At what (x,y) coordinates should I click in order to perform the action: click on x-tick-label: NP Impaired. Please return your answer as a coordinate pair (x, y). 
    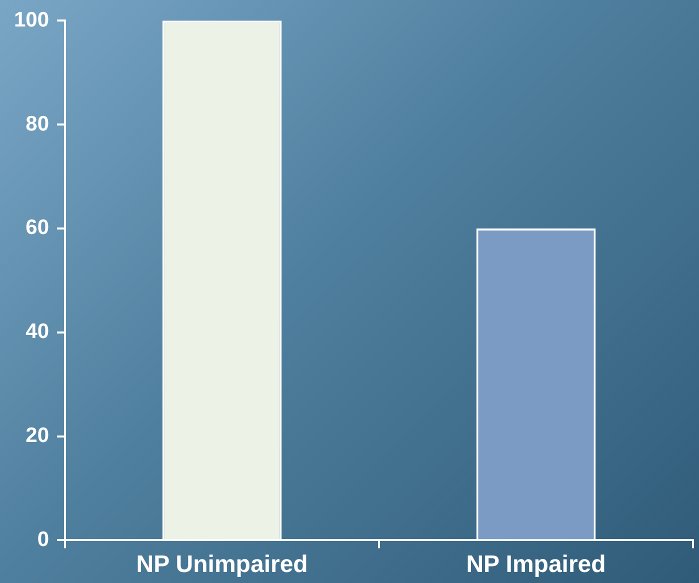
    Looking at the image, I should click on (536, 564).